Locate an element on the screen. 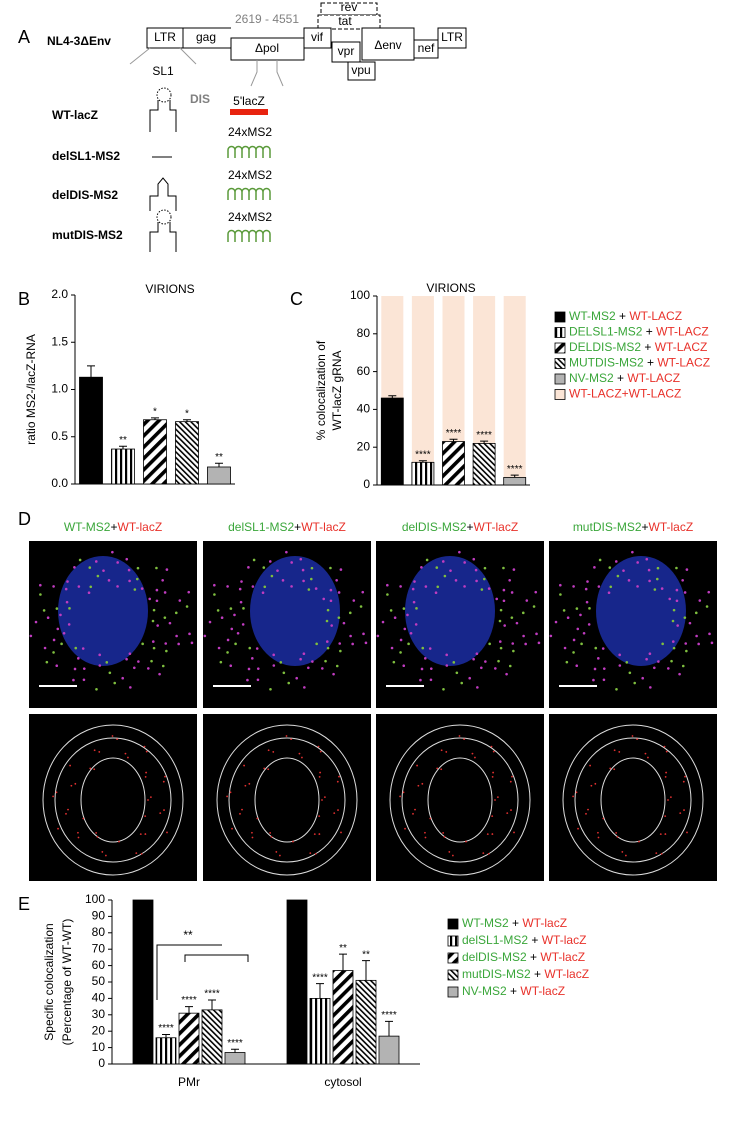 The width and height of the screenshot is (735, 1124). construct-label: WT-lacZ is located at coordinates (75, 115).